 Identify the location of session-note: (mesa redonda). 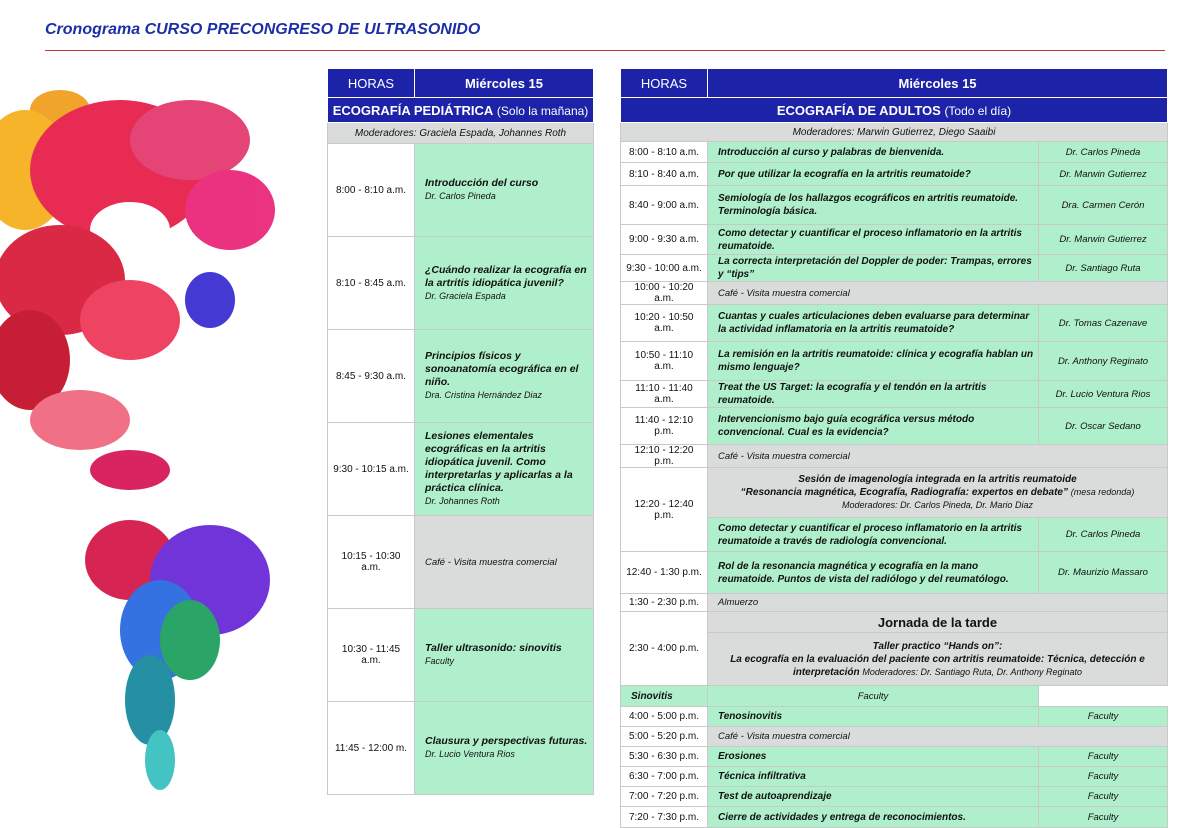
(1102, 492).